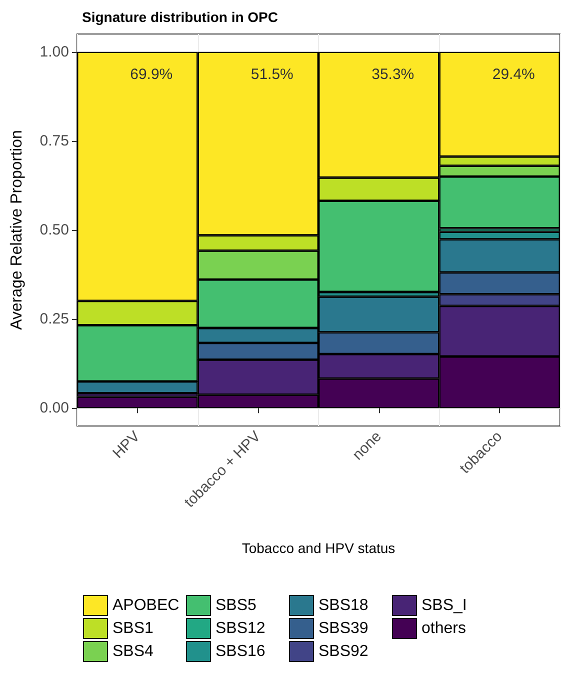 The height and width of the screenshot is (683, 561). Describe the element at coordinates (343, 605) in the screenshot. I see `legend-label: SBS18` at that location.